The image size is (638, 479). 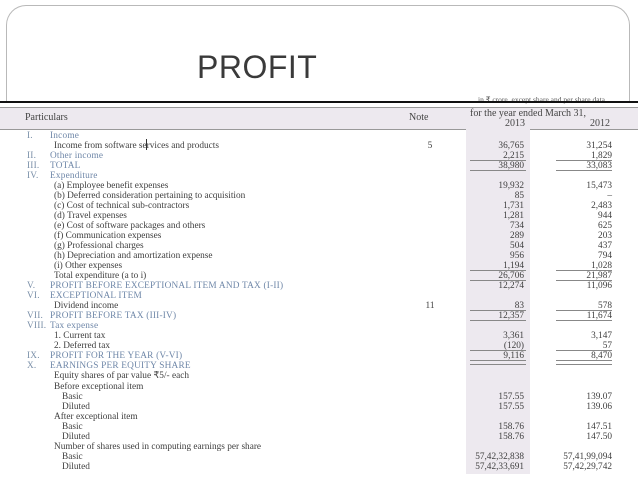 What do you see at coordinates (319, 246) in the screenshot?
I see `table-row: (g) Professional charges 504 437` at bounding box center [319, 246].